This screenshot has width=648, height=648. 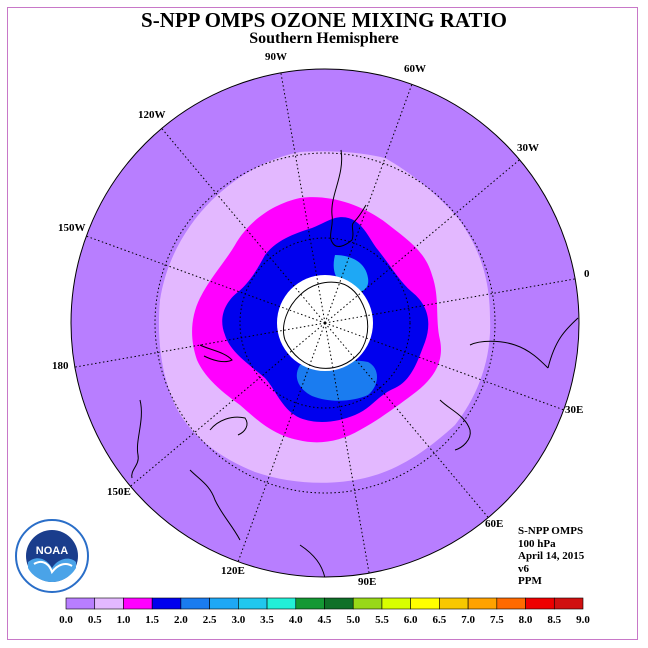 What do you see at coordinates (152, 620) in the screenshot?
I see `legend-tick-label: 1.5` at bounding box center [152, 620].